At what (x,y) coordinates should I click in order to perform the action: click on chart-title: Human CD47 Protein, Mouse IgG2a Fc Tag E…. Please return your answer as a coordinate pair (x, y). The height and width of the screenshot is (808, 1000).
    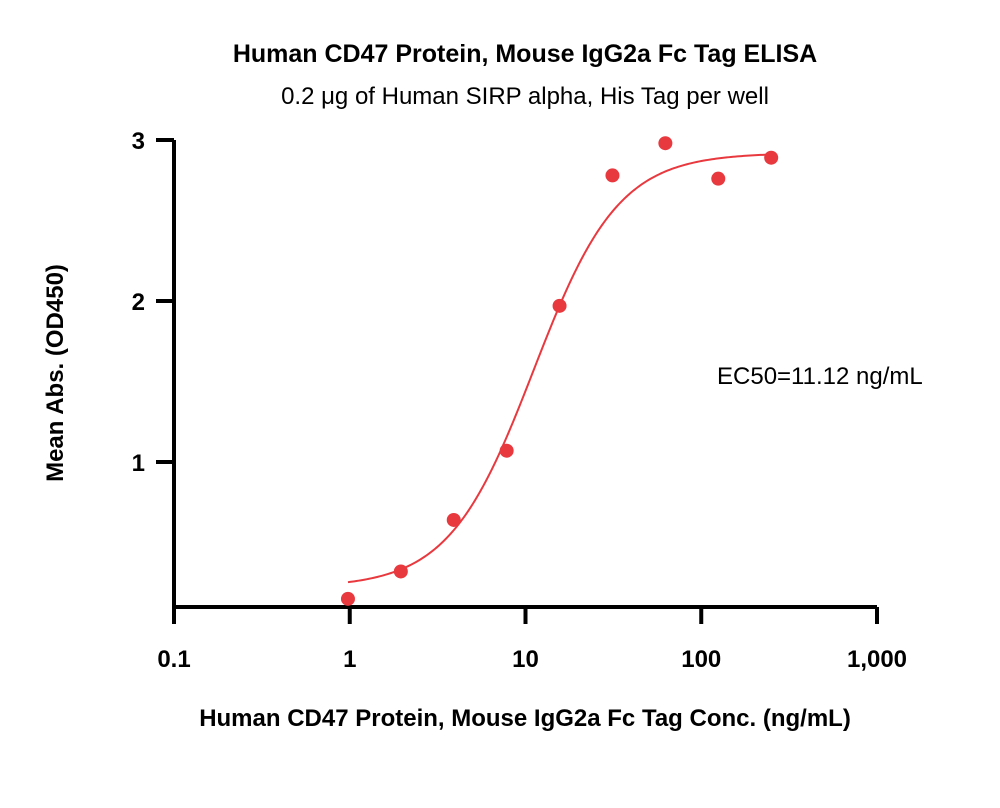
    Looking at the image, I should click on (525, 54).